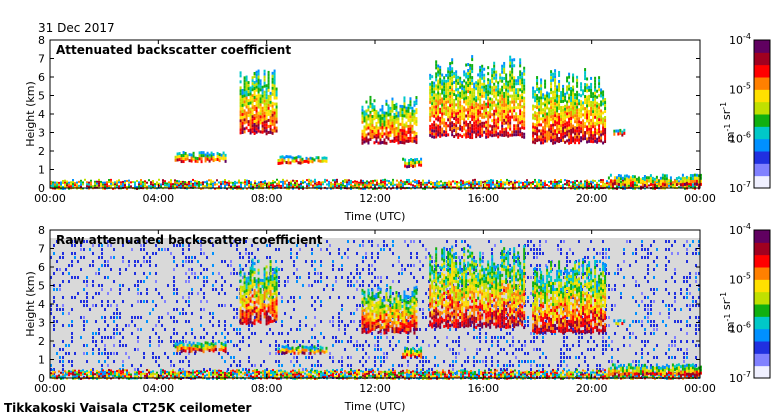  Describe the element at coordinates (76, 28) in the screenshot. I see `date-label: 31 Dec 2017` at that location.